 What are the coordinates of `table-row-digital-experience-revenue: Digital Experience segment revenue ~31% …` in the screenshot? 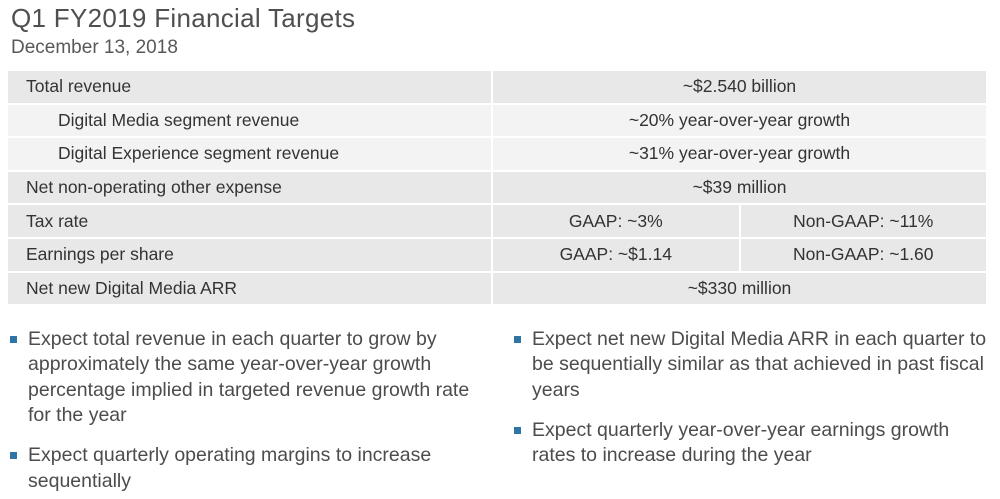 It's located at (497, 154).